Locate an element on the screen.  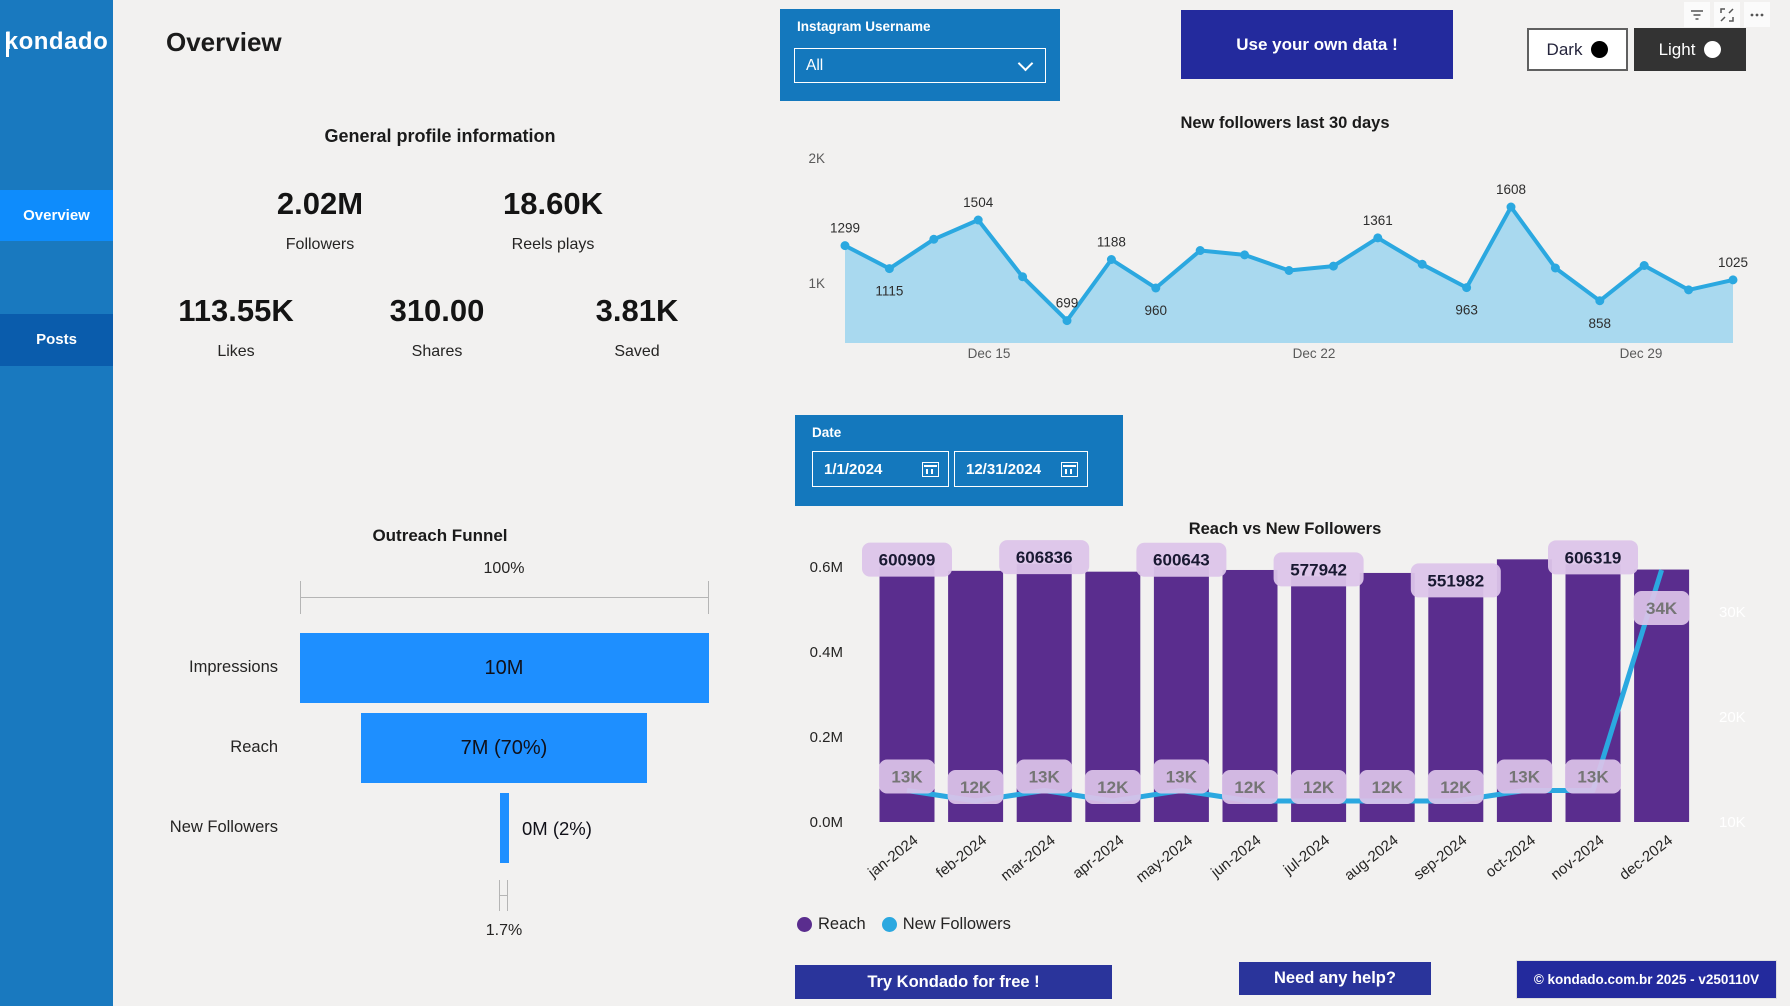
light-dot-icon is located at coordinates (1713, 49).